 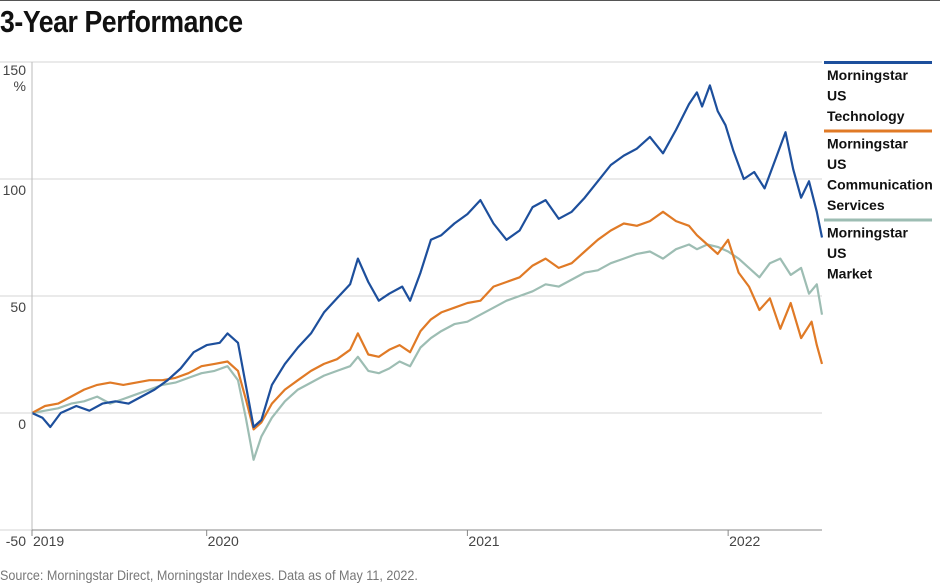 I want to click on x-tick-label-2022: 2022, so click(x=744, y=541).